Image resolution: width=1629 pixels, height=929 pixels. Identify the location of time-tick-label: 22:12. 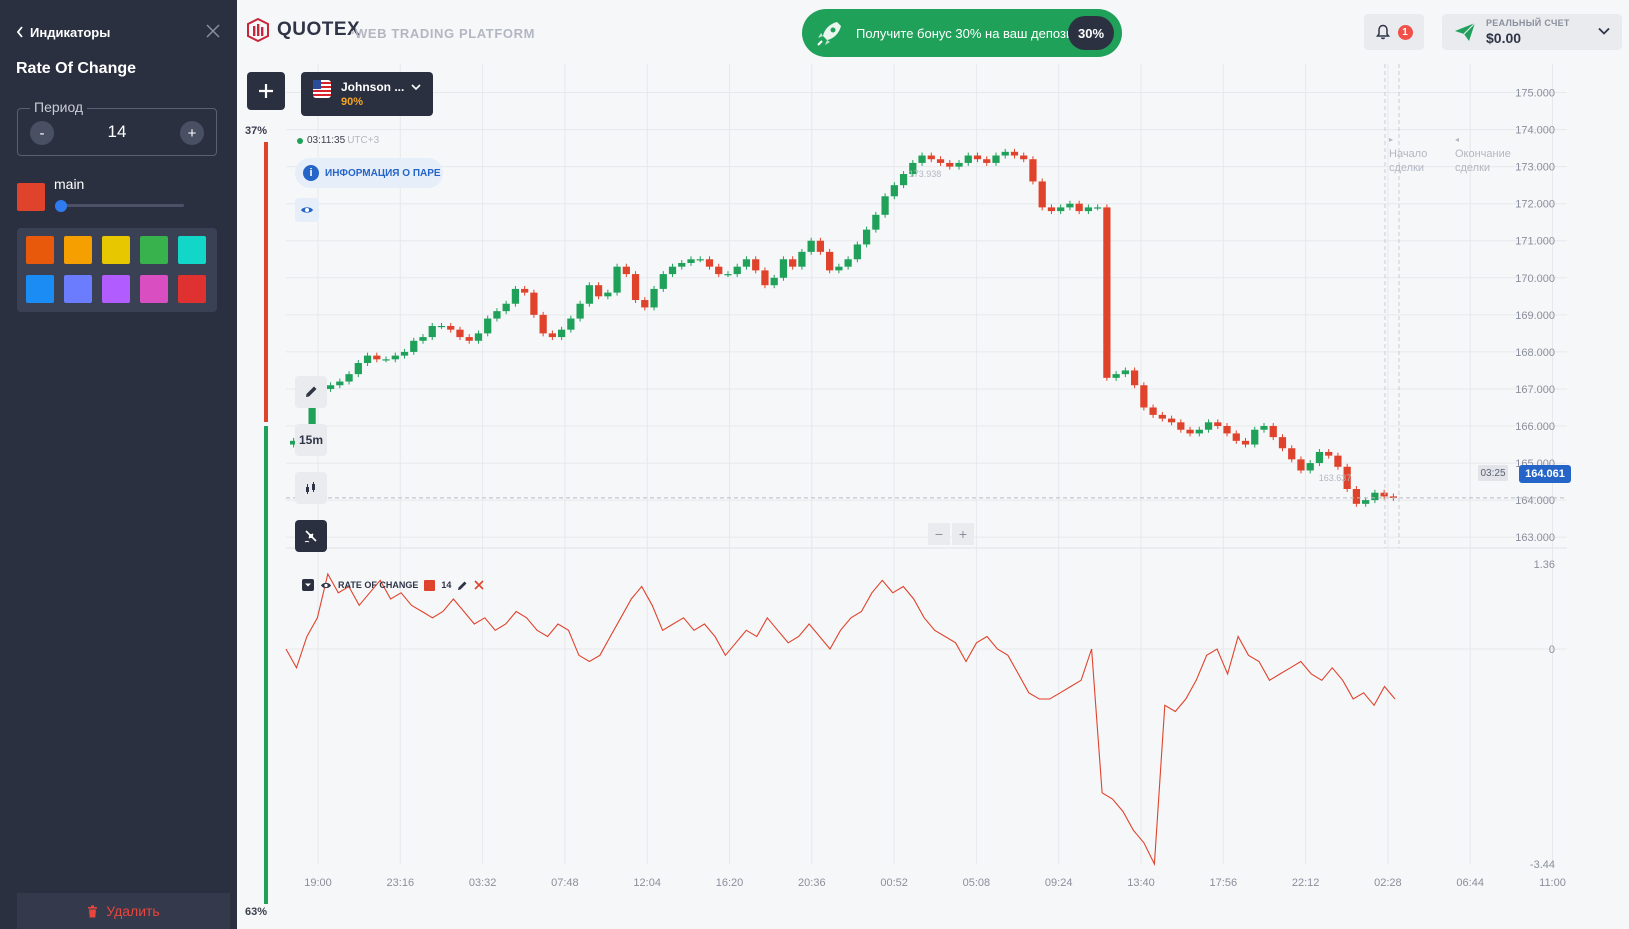
(1306, 883).